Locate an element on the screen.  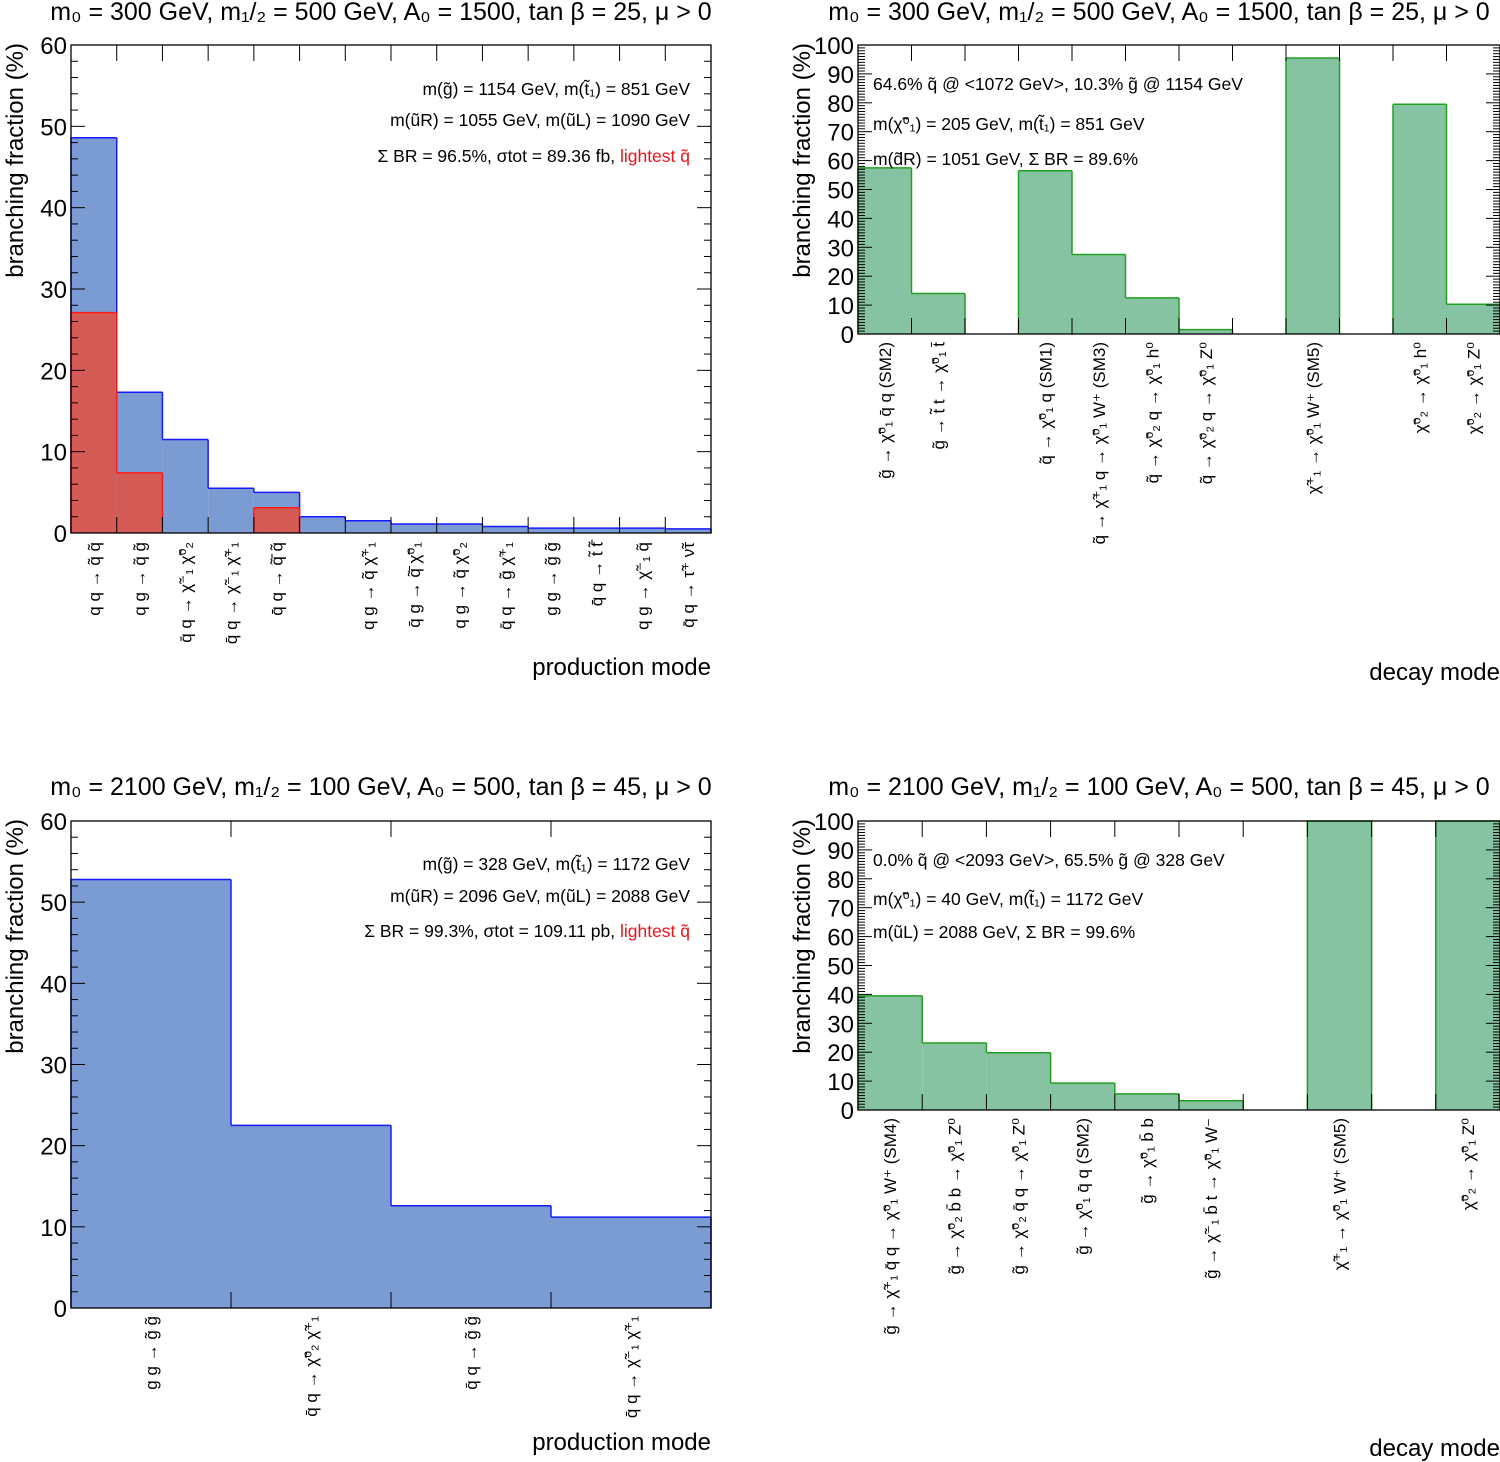
category-label: q g → q̃ χ̃⁺₁ is located at coordinates (368, 586).